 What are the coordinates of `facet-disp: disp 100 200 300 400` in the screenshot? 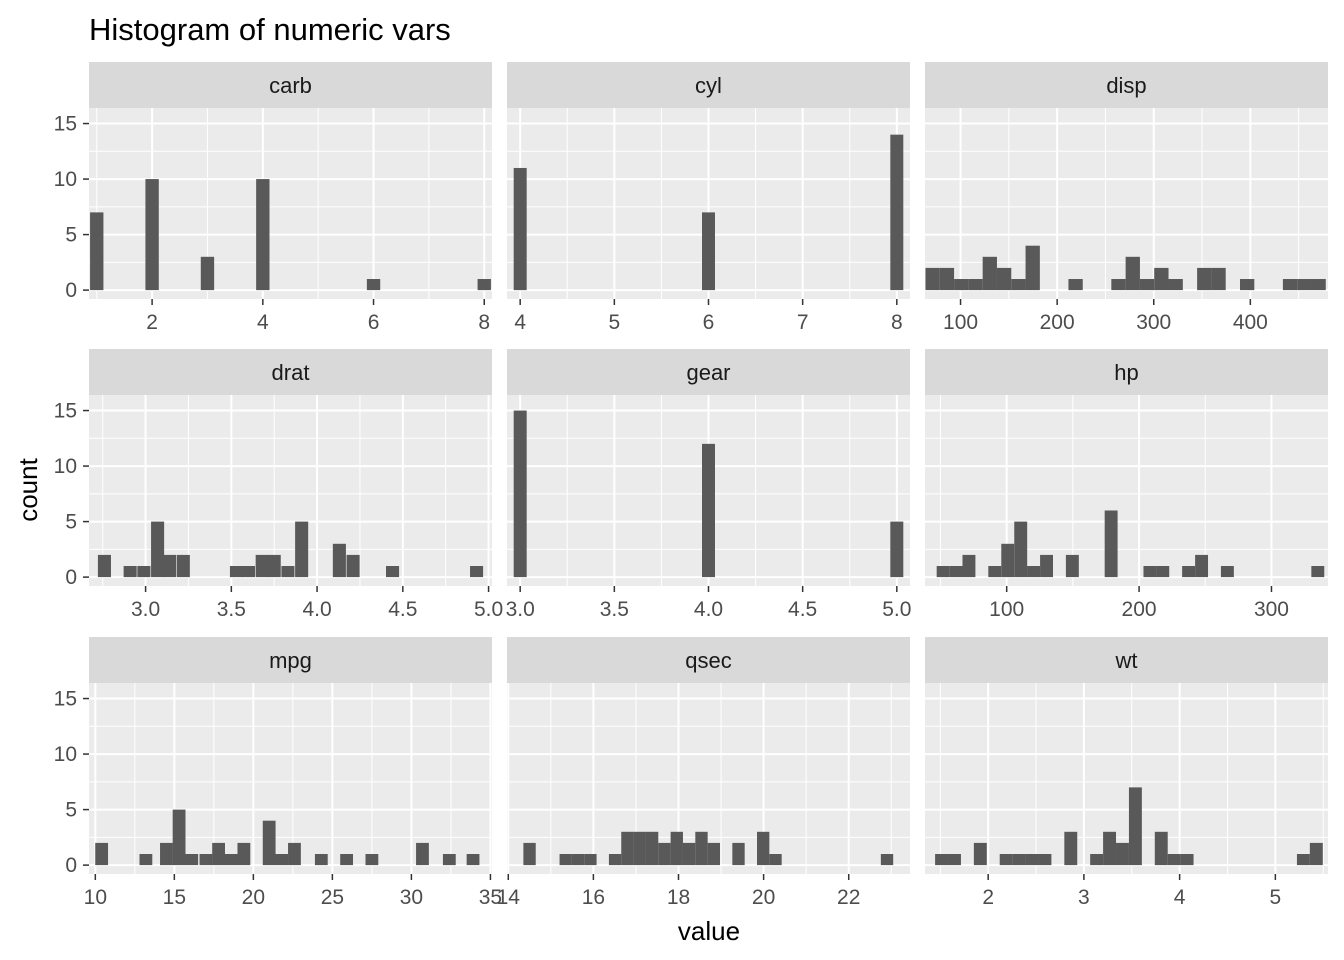 It's located at (1126, 198).